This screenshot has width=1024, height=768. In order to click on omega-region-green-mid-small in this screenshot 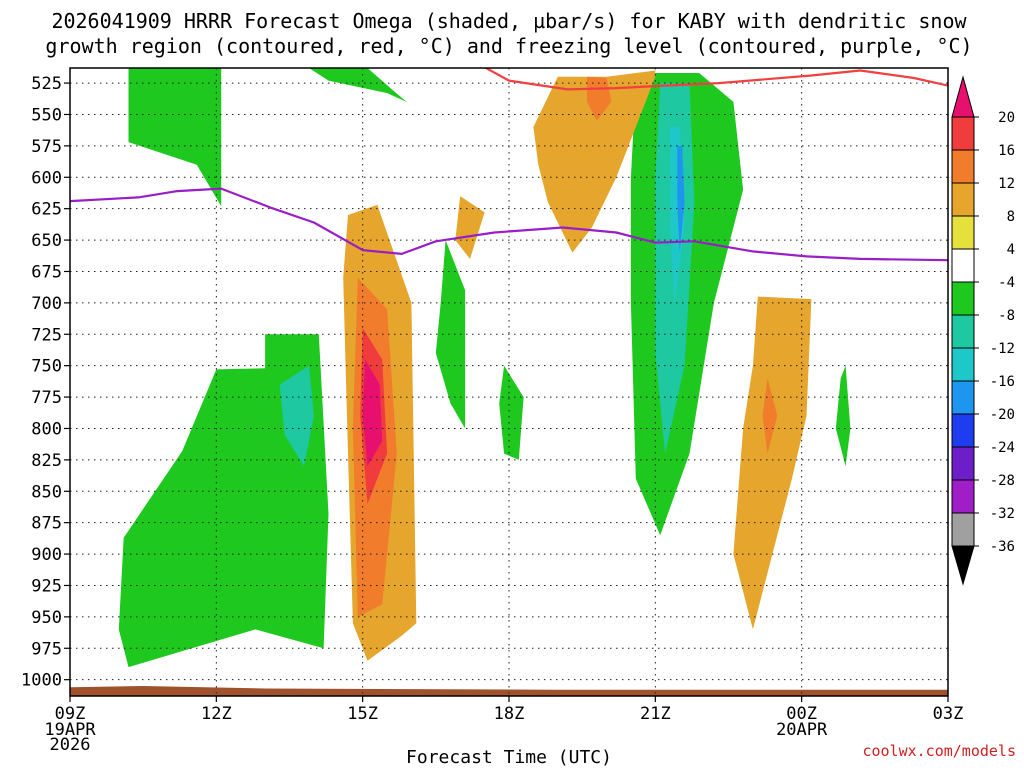, I will do `click(511, 412)`.